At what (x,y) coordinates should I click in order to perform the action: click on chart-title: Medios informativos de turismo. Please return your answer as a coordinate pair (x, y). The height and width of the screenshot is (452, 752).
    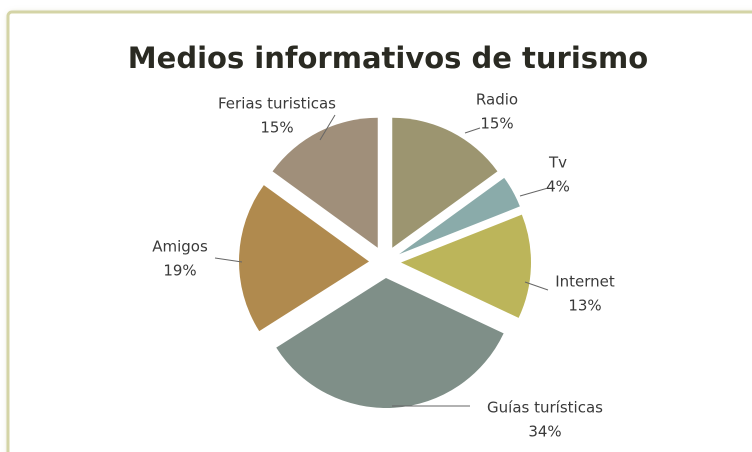
    Looking at the image, I should click on (388, 58).